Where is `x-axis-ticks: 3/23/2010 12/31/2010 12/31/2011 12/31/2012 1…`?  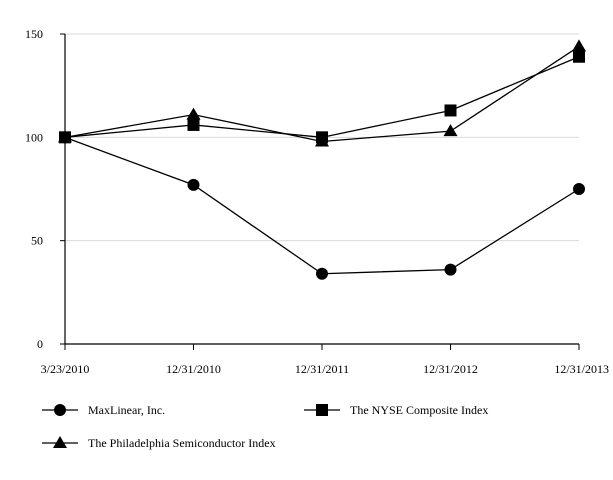
x-axis-ticks: 3/23/2010 12/31/2010 12/31/2011 12/31/2012 1… is located at coordinates (325, 360).